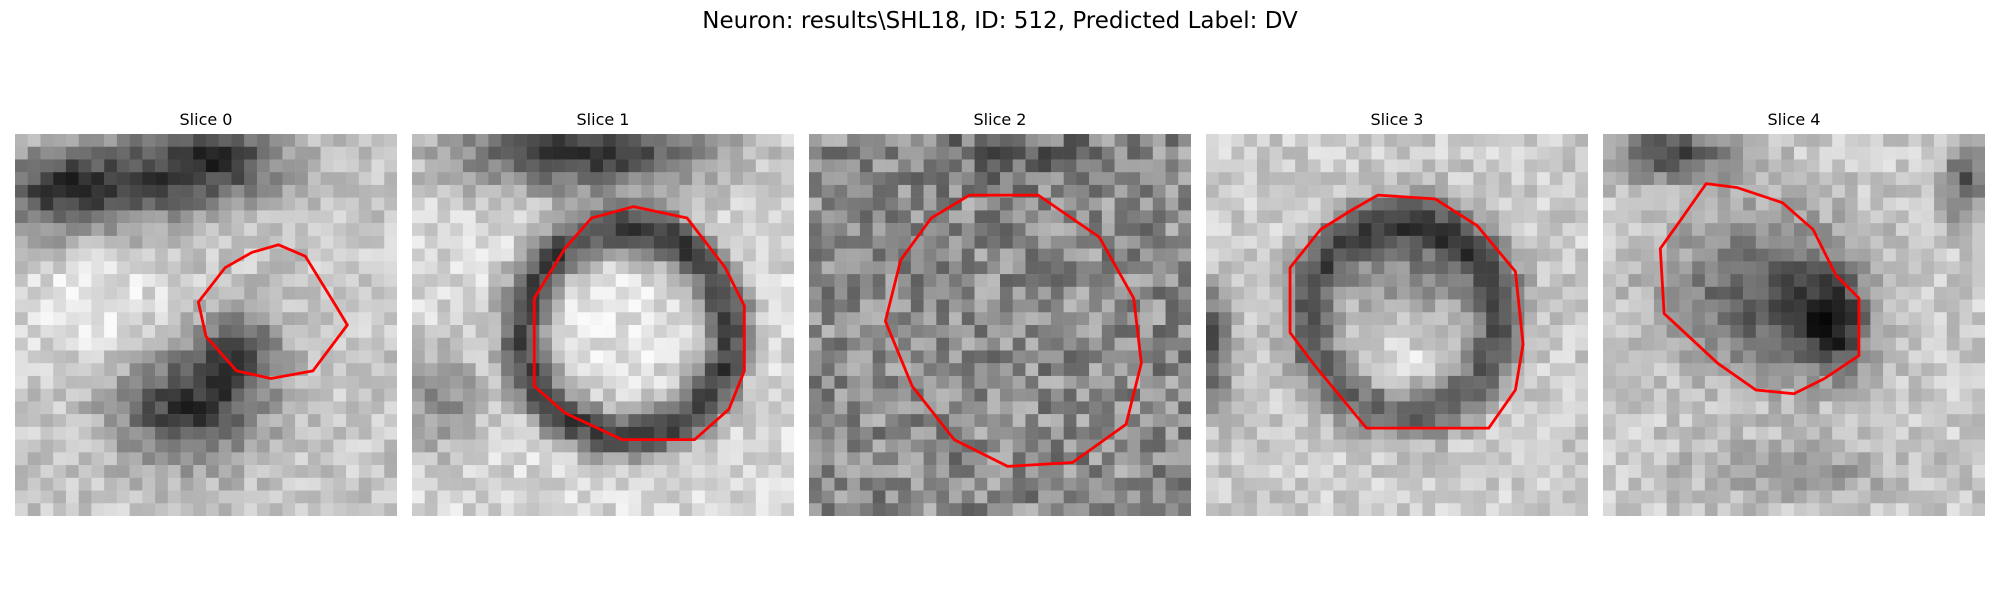  I want to click on slice-title-0: Slice 0, so click(206, 119).